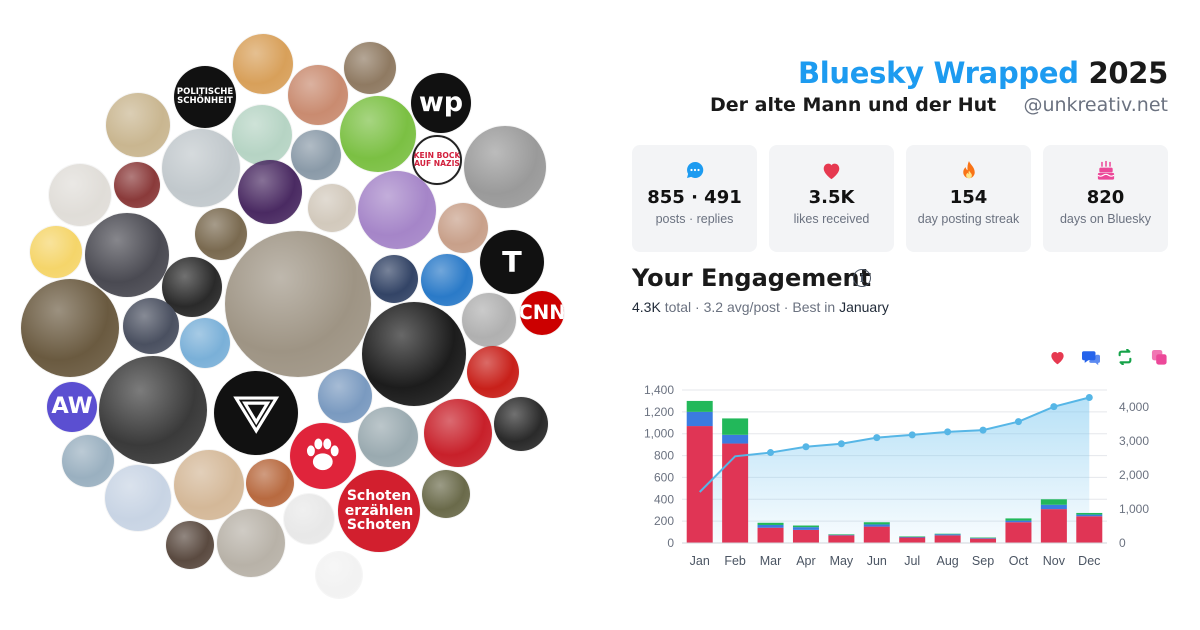 The width and height of the screenshot is (1200, 630). I want to click on avatar-logo-text: AW, so click(72, 406).